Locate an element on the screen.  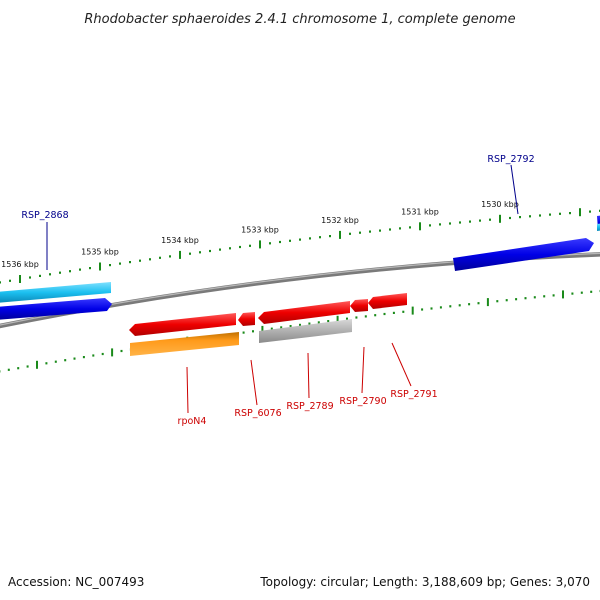
label-rsp-2792: RSP_2792 is located at coordinates (510, 159).